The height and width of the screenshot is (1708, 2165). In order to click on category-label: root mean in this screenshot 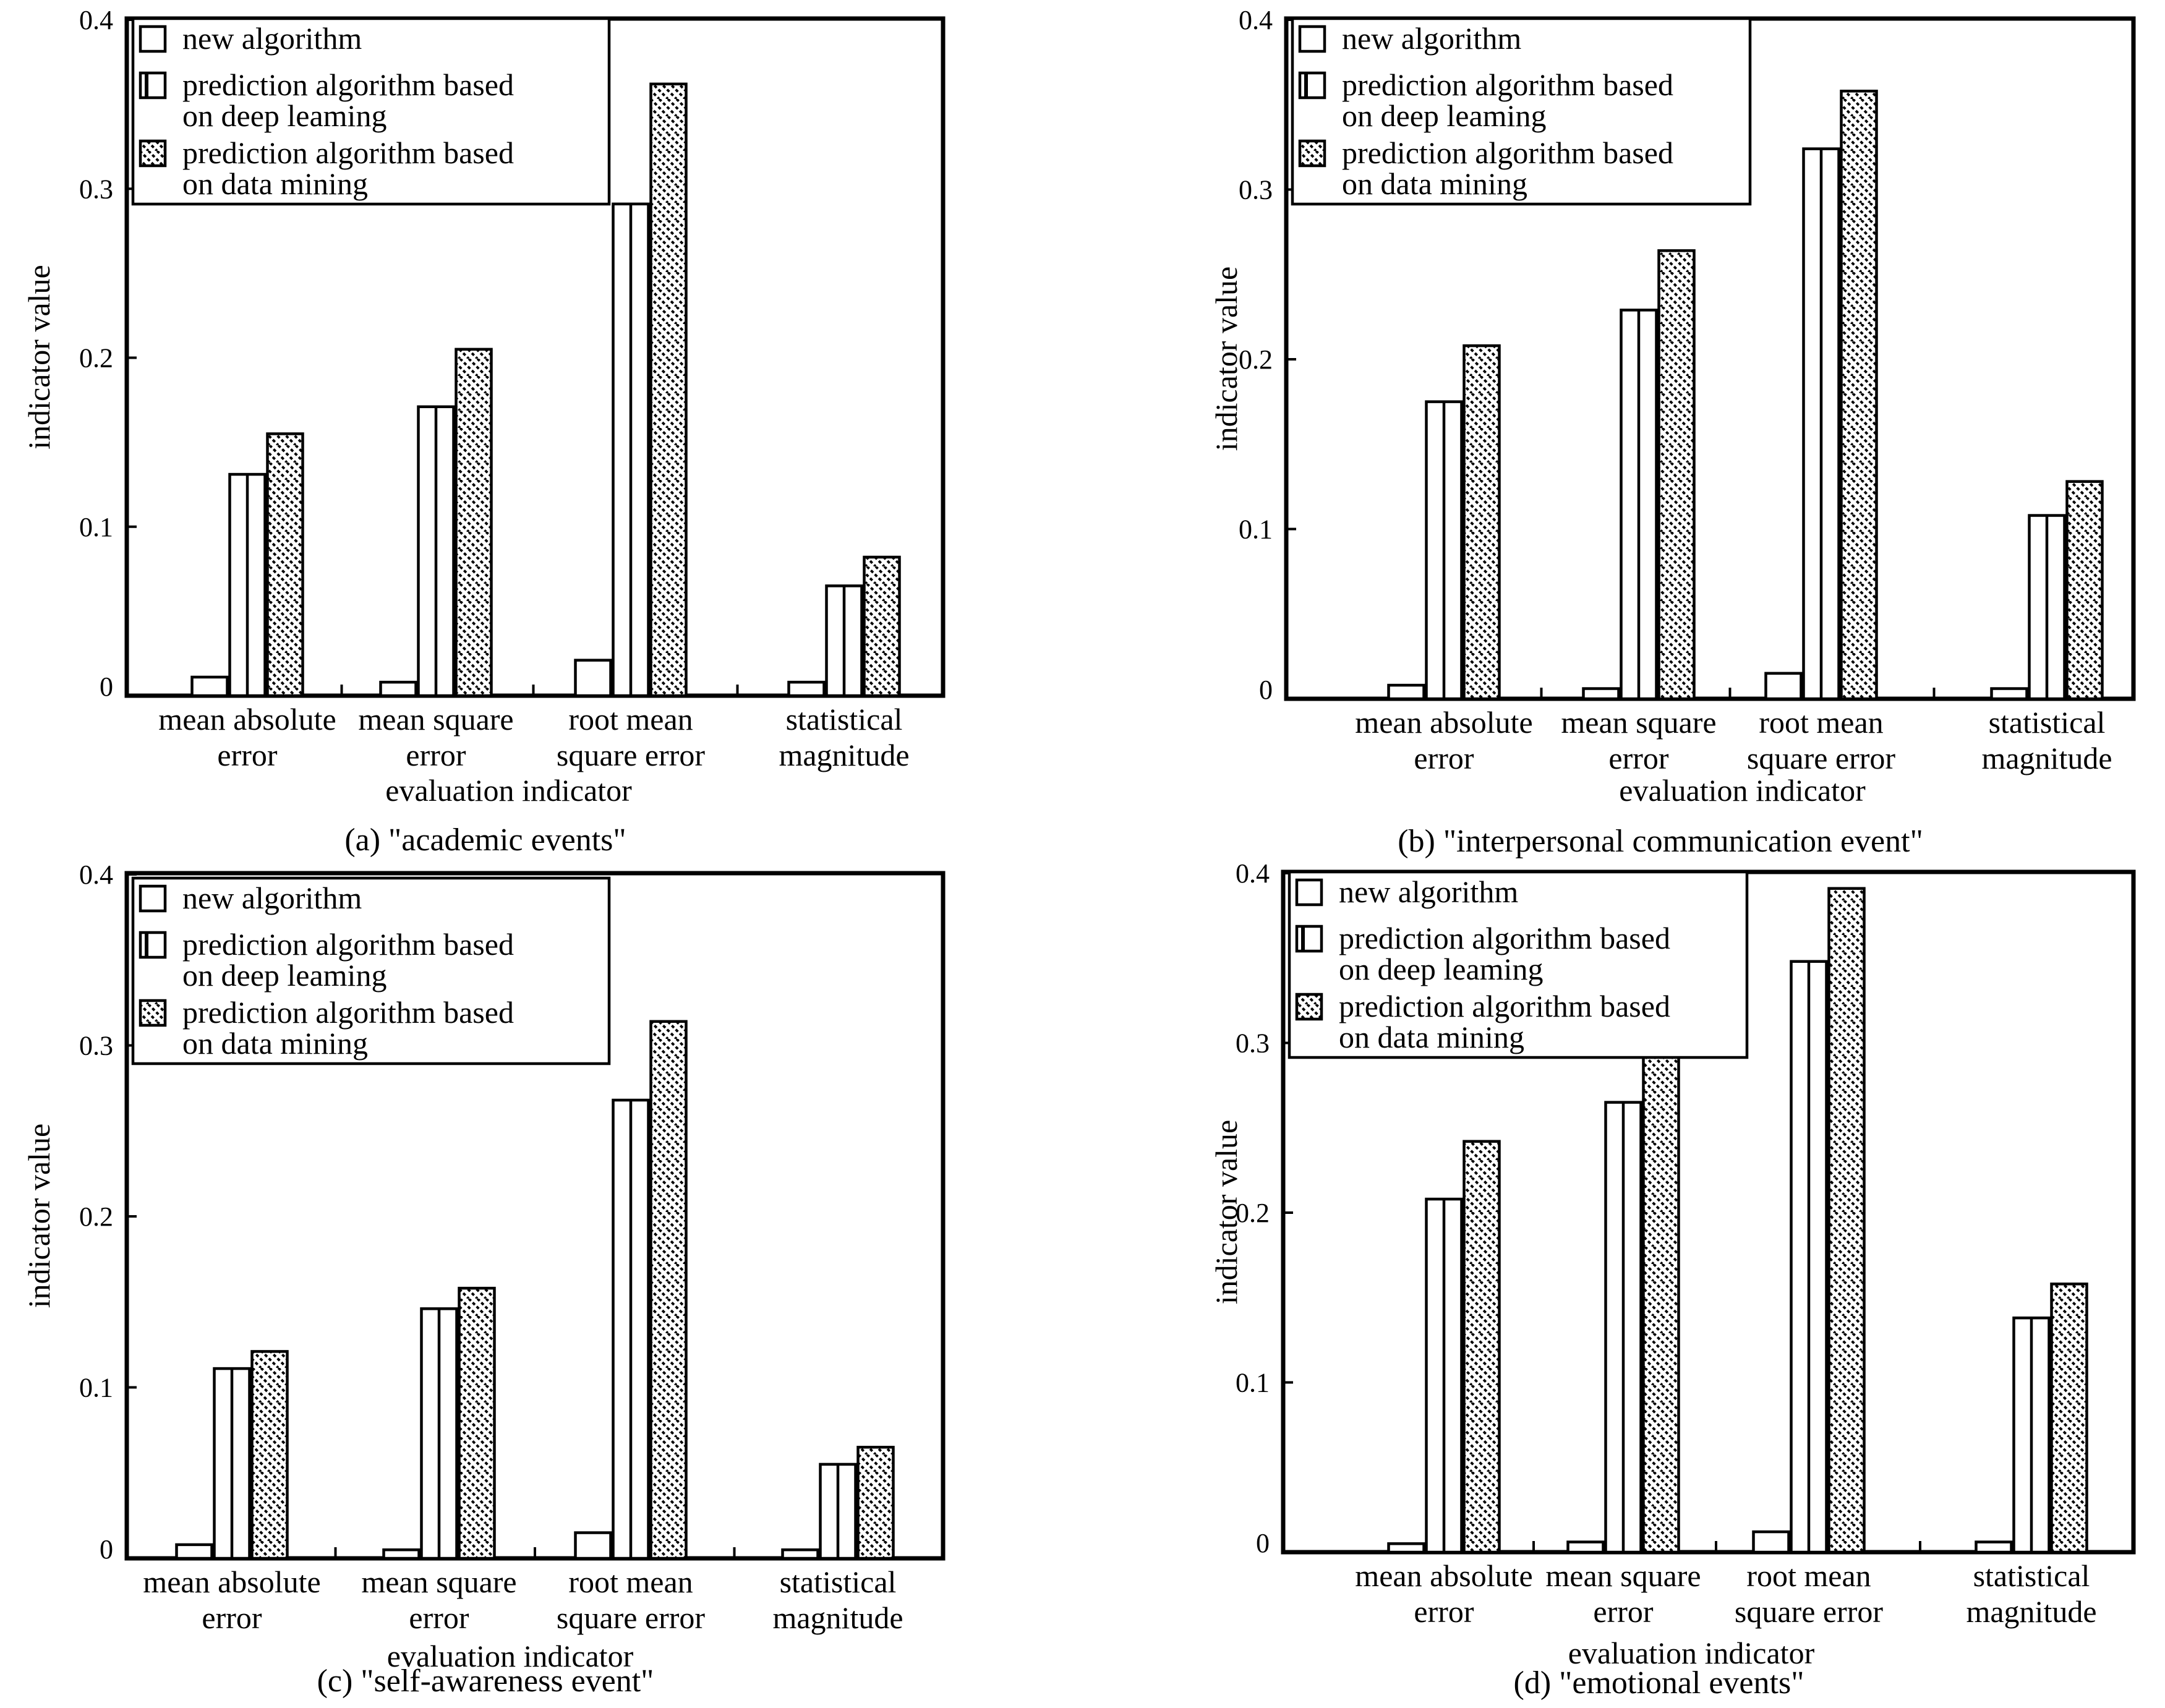, I will do `click(630, 1582)`.